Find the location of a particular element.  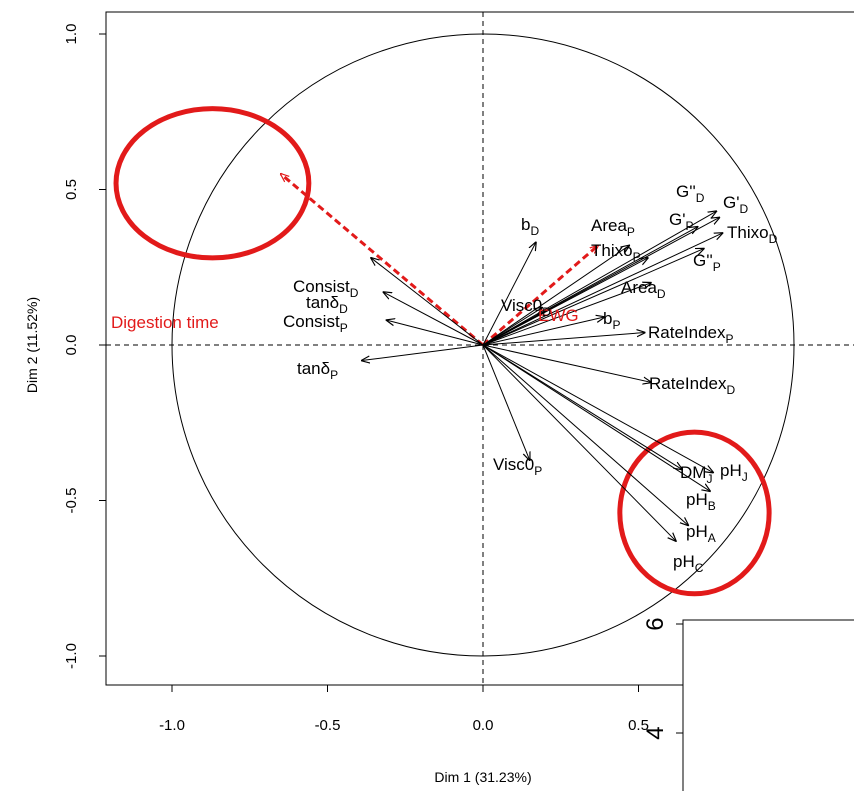

arrow-ph-c is located at coordinates (579, 442).